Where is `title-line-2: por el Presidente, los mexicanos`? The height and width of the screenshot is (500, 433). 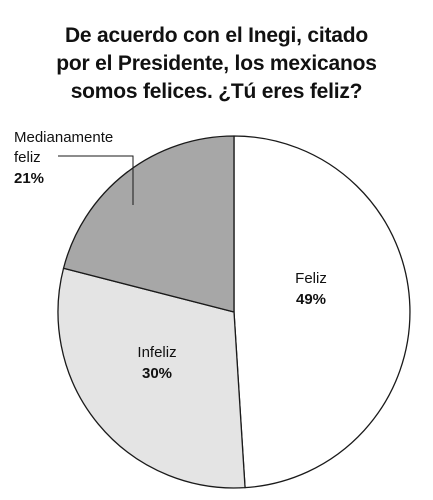
title-line-2: por el Presidente, los mexicanos is located at coordinates (216, 63).